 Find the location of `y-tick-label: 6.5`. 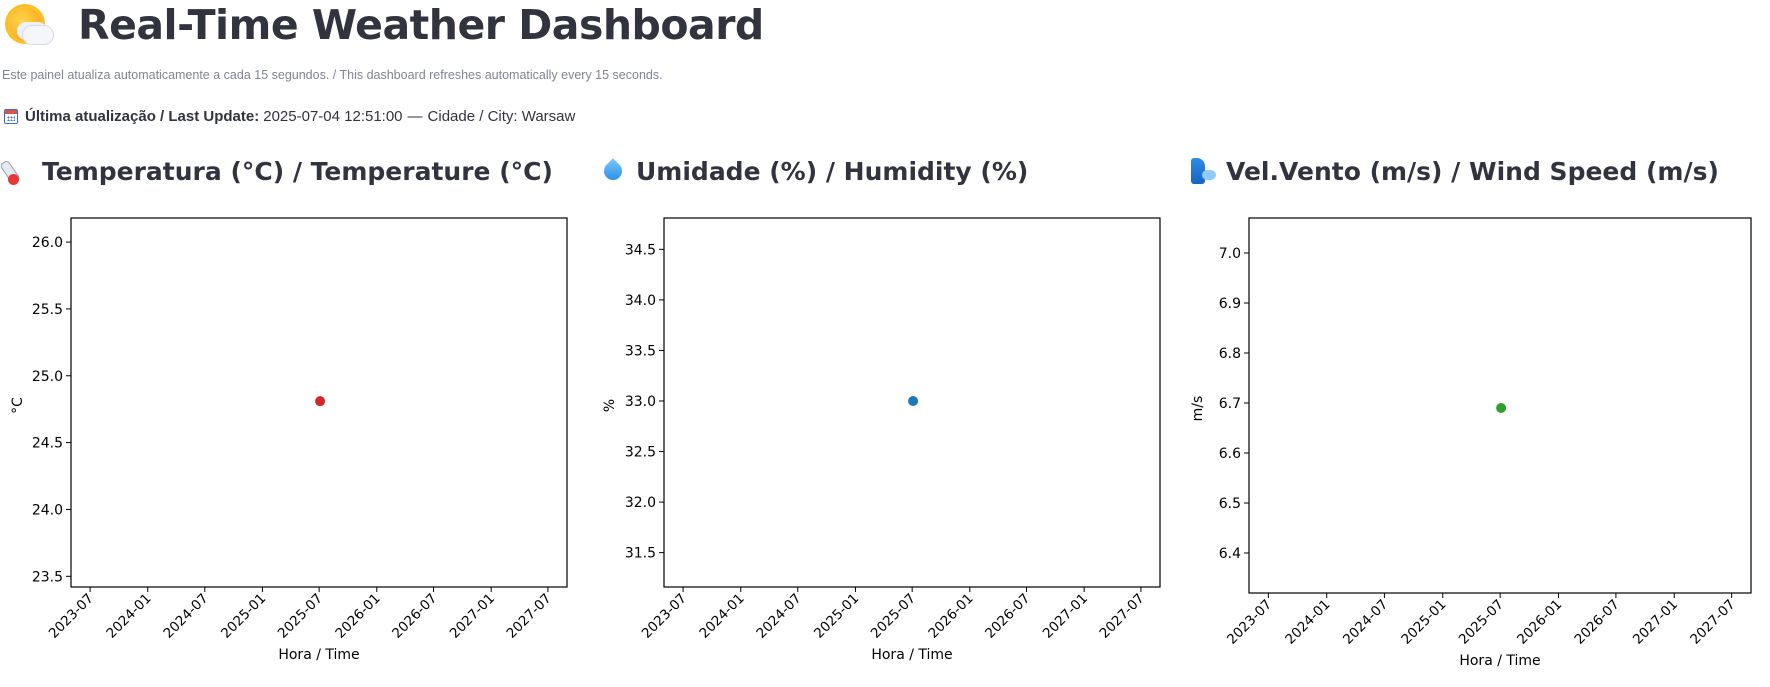

y-tick-label: 6.5 is located at coordinates (1230, 504).